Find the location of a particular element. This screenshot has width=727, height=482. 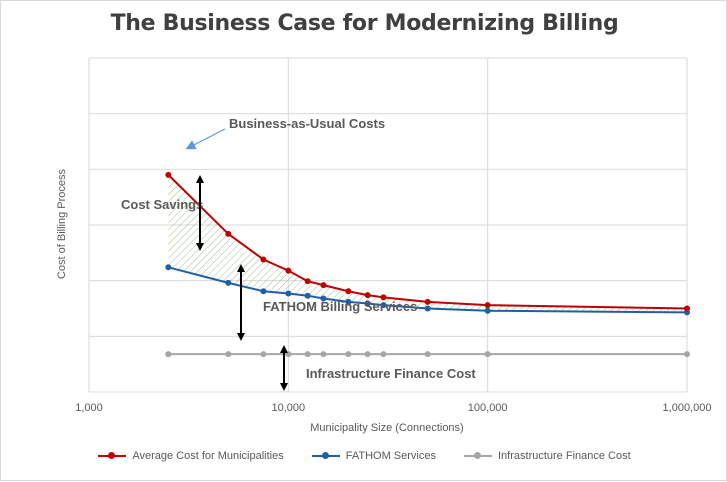

legend-label: Infrastructure Finance Cost is located at coordinates (564, 456).